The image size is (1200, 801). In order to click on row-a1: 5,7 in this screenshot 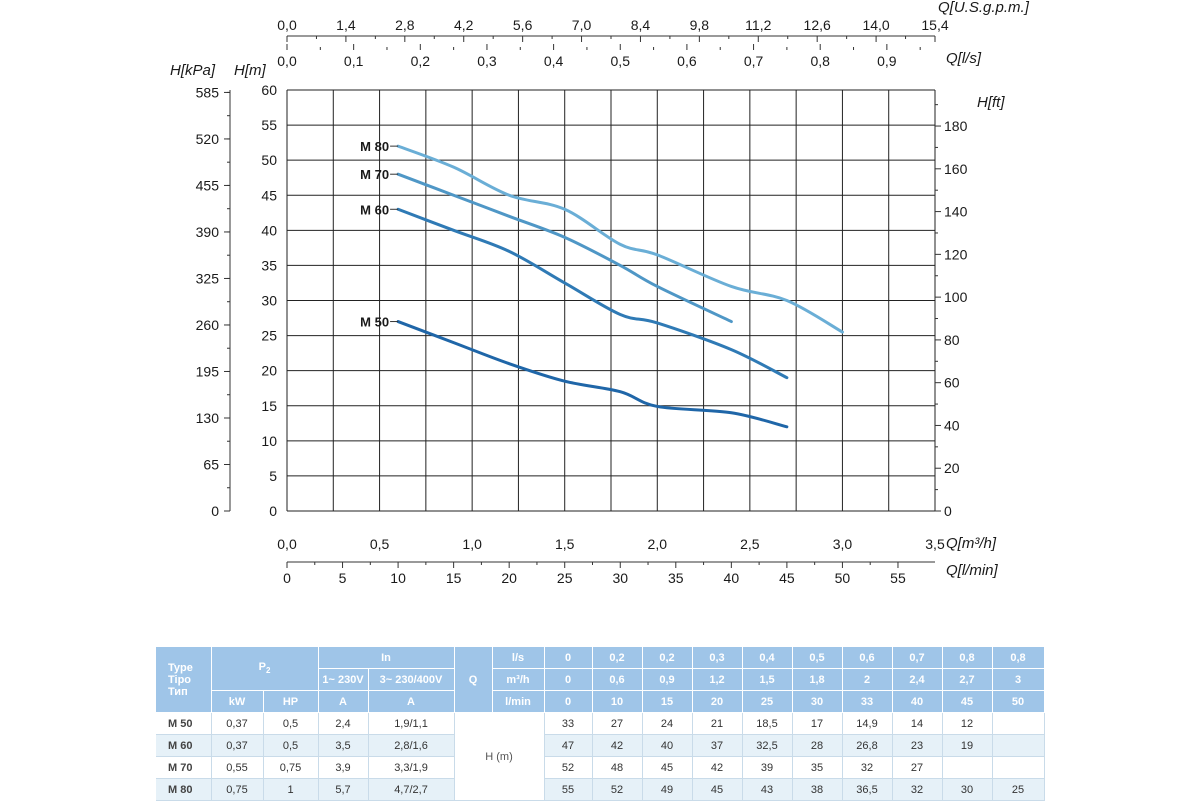, I will do `click(343, 789)`.